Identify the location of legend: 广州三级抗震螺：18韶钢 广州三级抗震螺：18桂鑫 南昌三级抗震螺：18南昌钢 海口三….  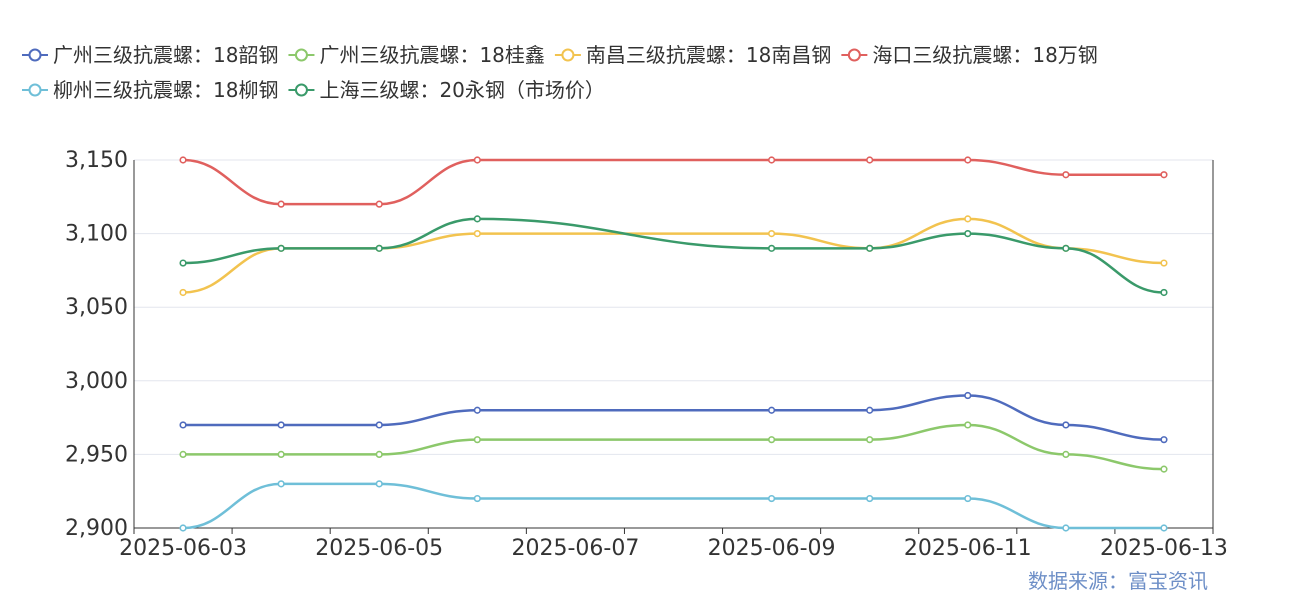
(560, 72).